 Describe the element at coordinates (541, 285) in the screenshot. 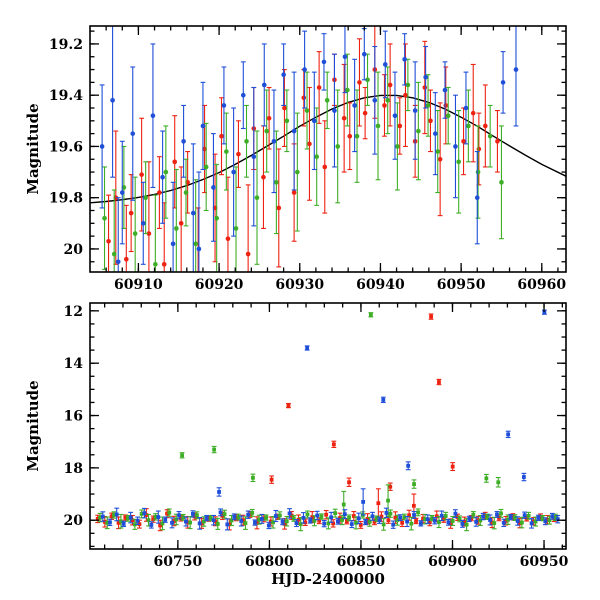

I see `x-tick-label: 60960` at that location.